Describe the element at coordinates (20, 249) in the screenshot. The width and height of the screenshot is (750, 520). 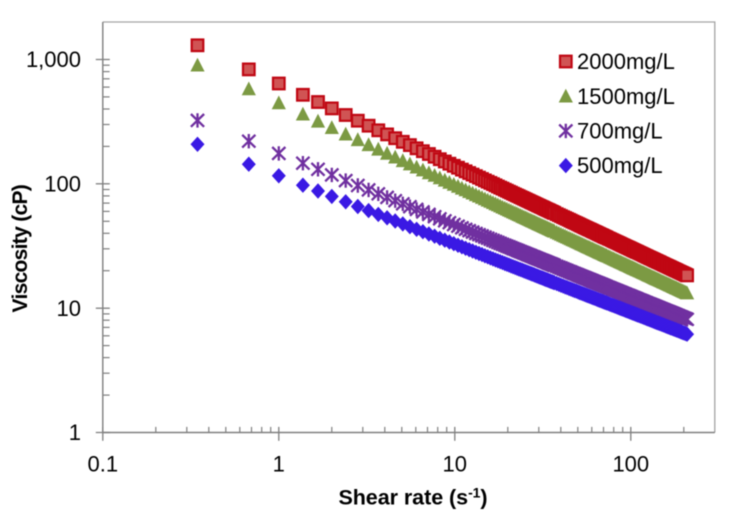
I see `svg-text: Viscosity (cP)` at that location.